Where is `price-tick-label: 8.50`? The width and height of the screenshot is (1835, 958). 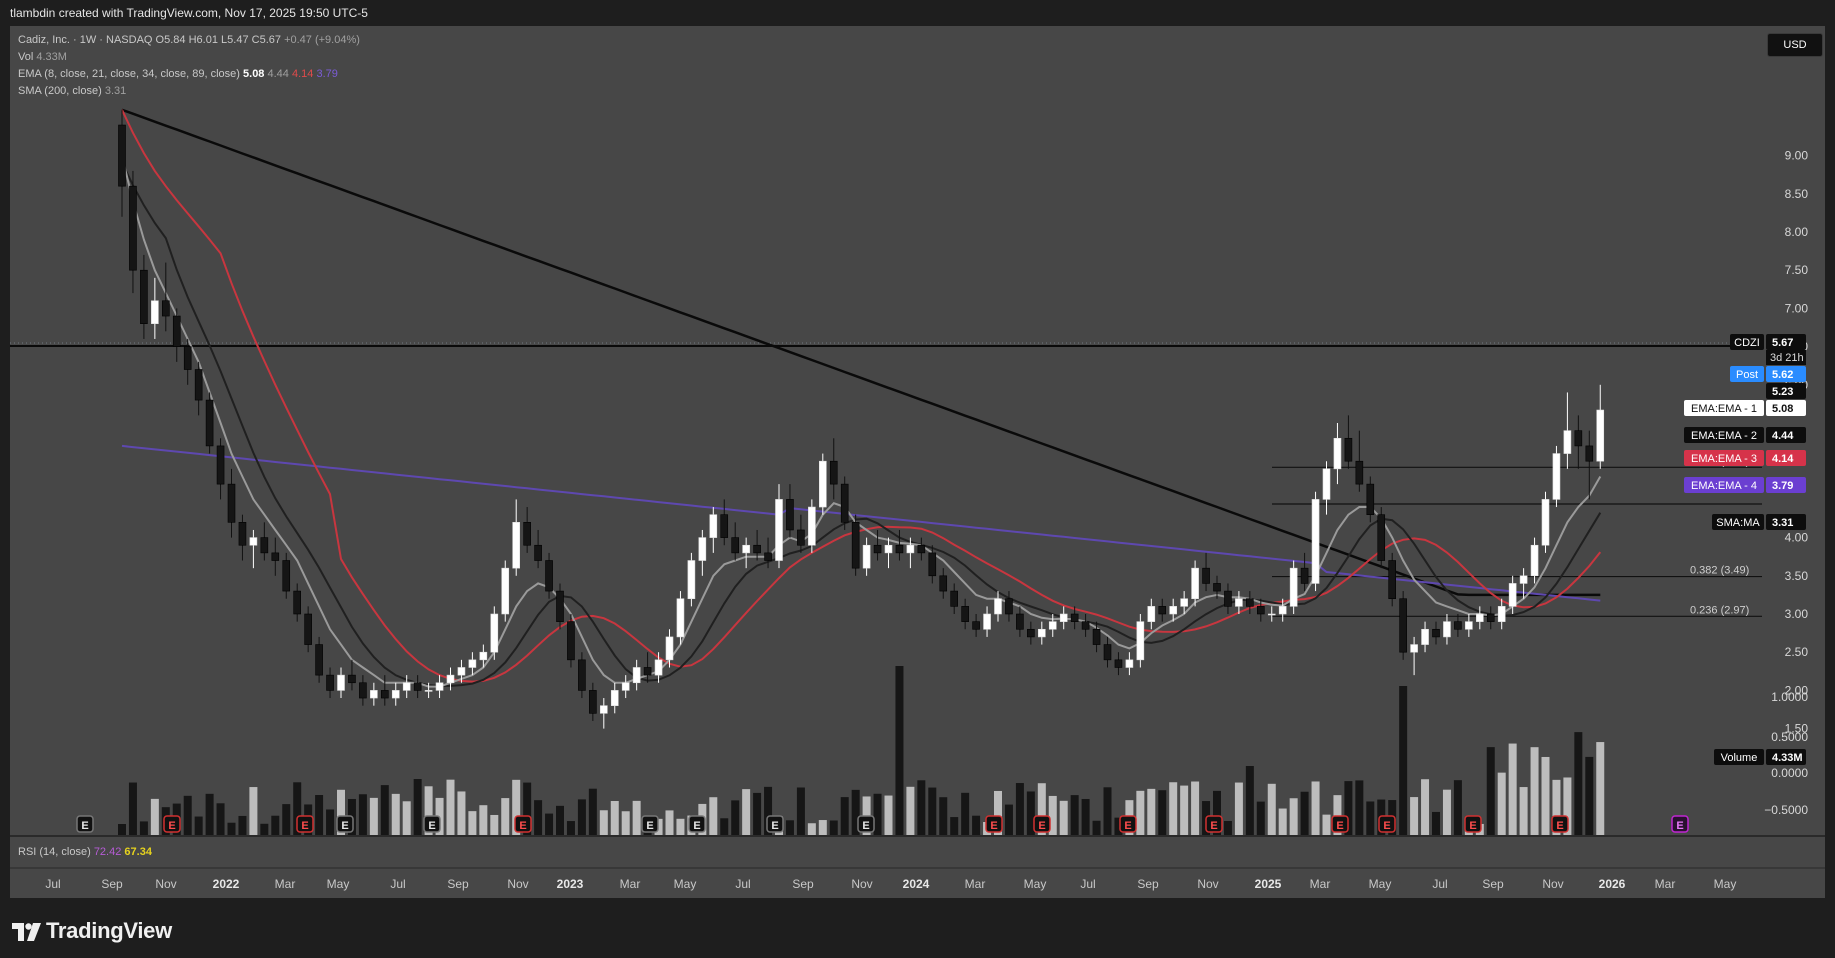 price-tick-label: 8.50 is located at coordinates (1797, 194).